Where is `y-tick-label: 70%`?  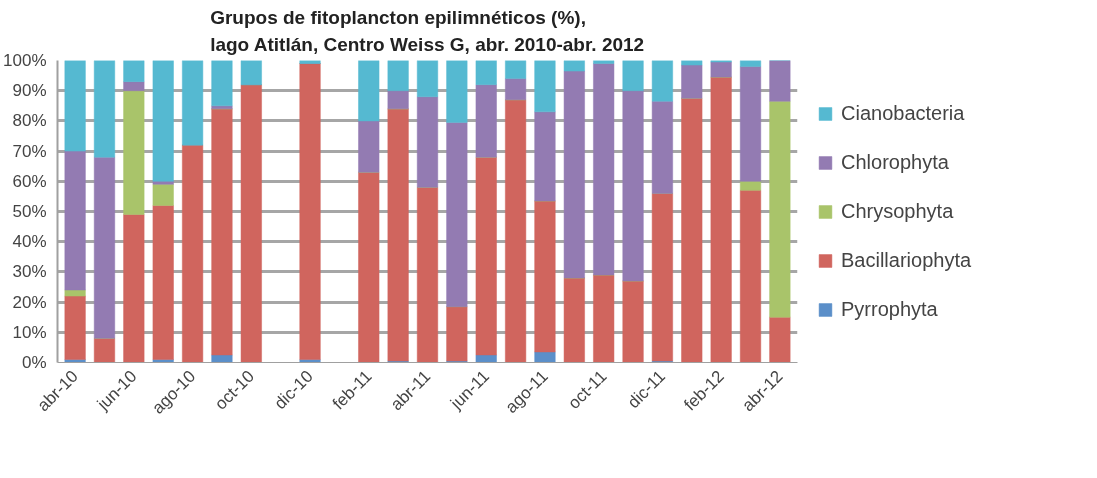
y-tick-label: 70% is located at coordinates (29, 151).